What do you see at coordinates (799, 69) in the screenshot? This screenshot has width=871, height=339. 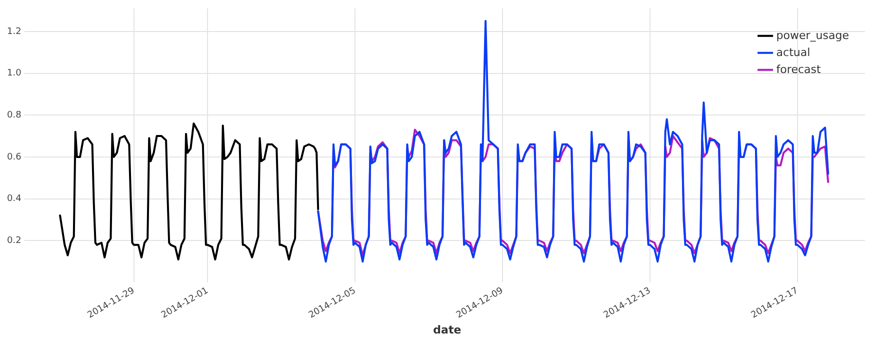 I see `legend-label: forecast` at bounding box center [799, 69].